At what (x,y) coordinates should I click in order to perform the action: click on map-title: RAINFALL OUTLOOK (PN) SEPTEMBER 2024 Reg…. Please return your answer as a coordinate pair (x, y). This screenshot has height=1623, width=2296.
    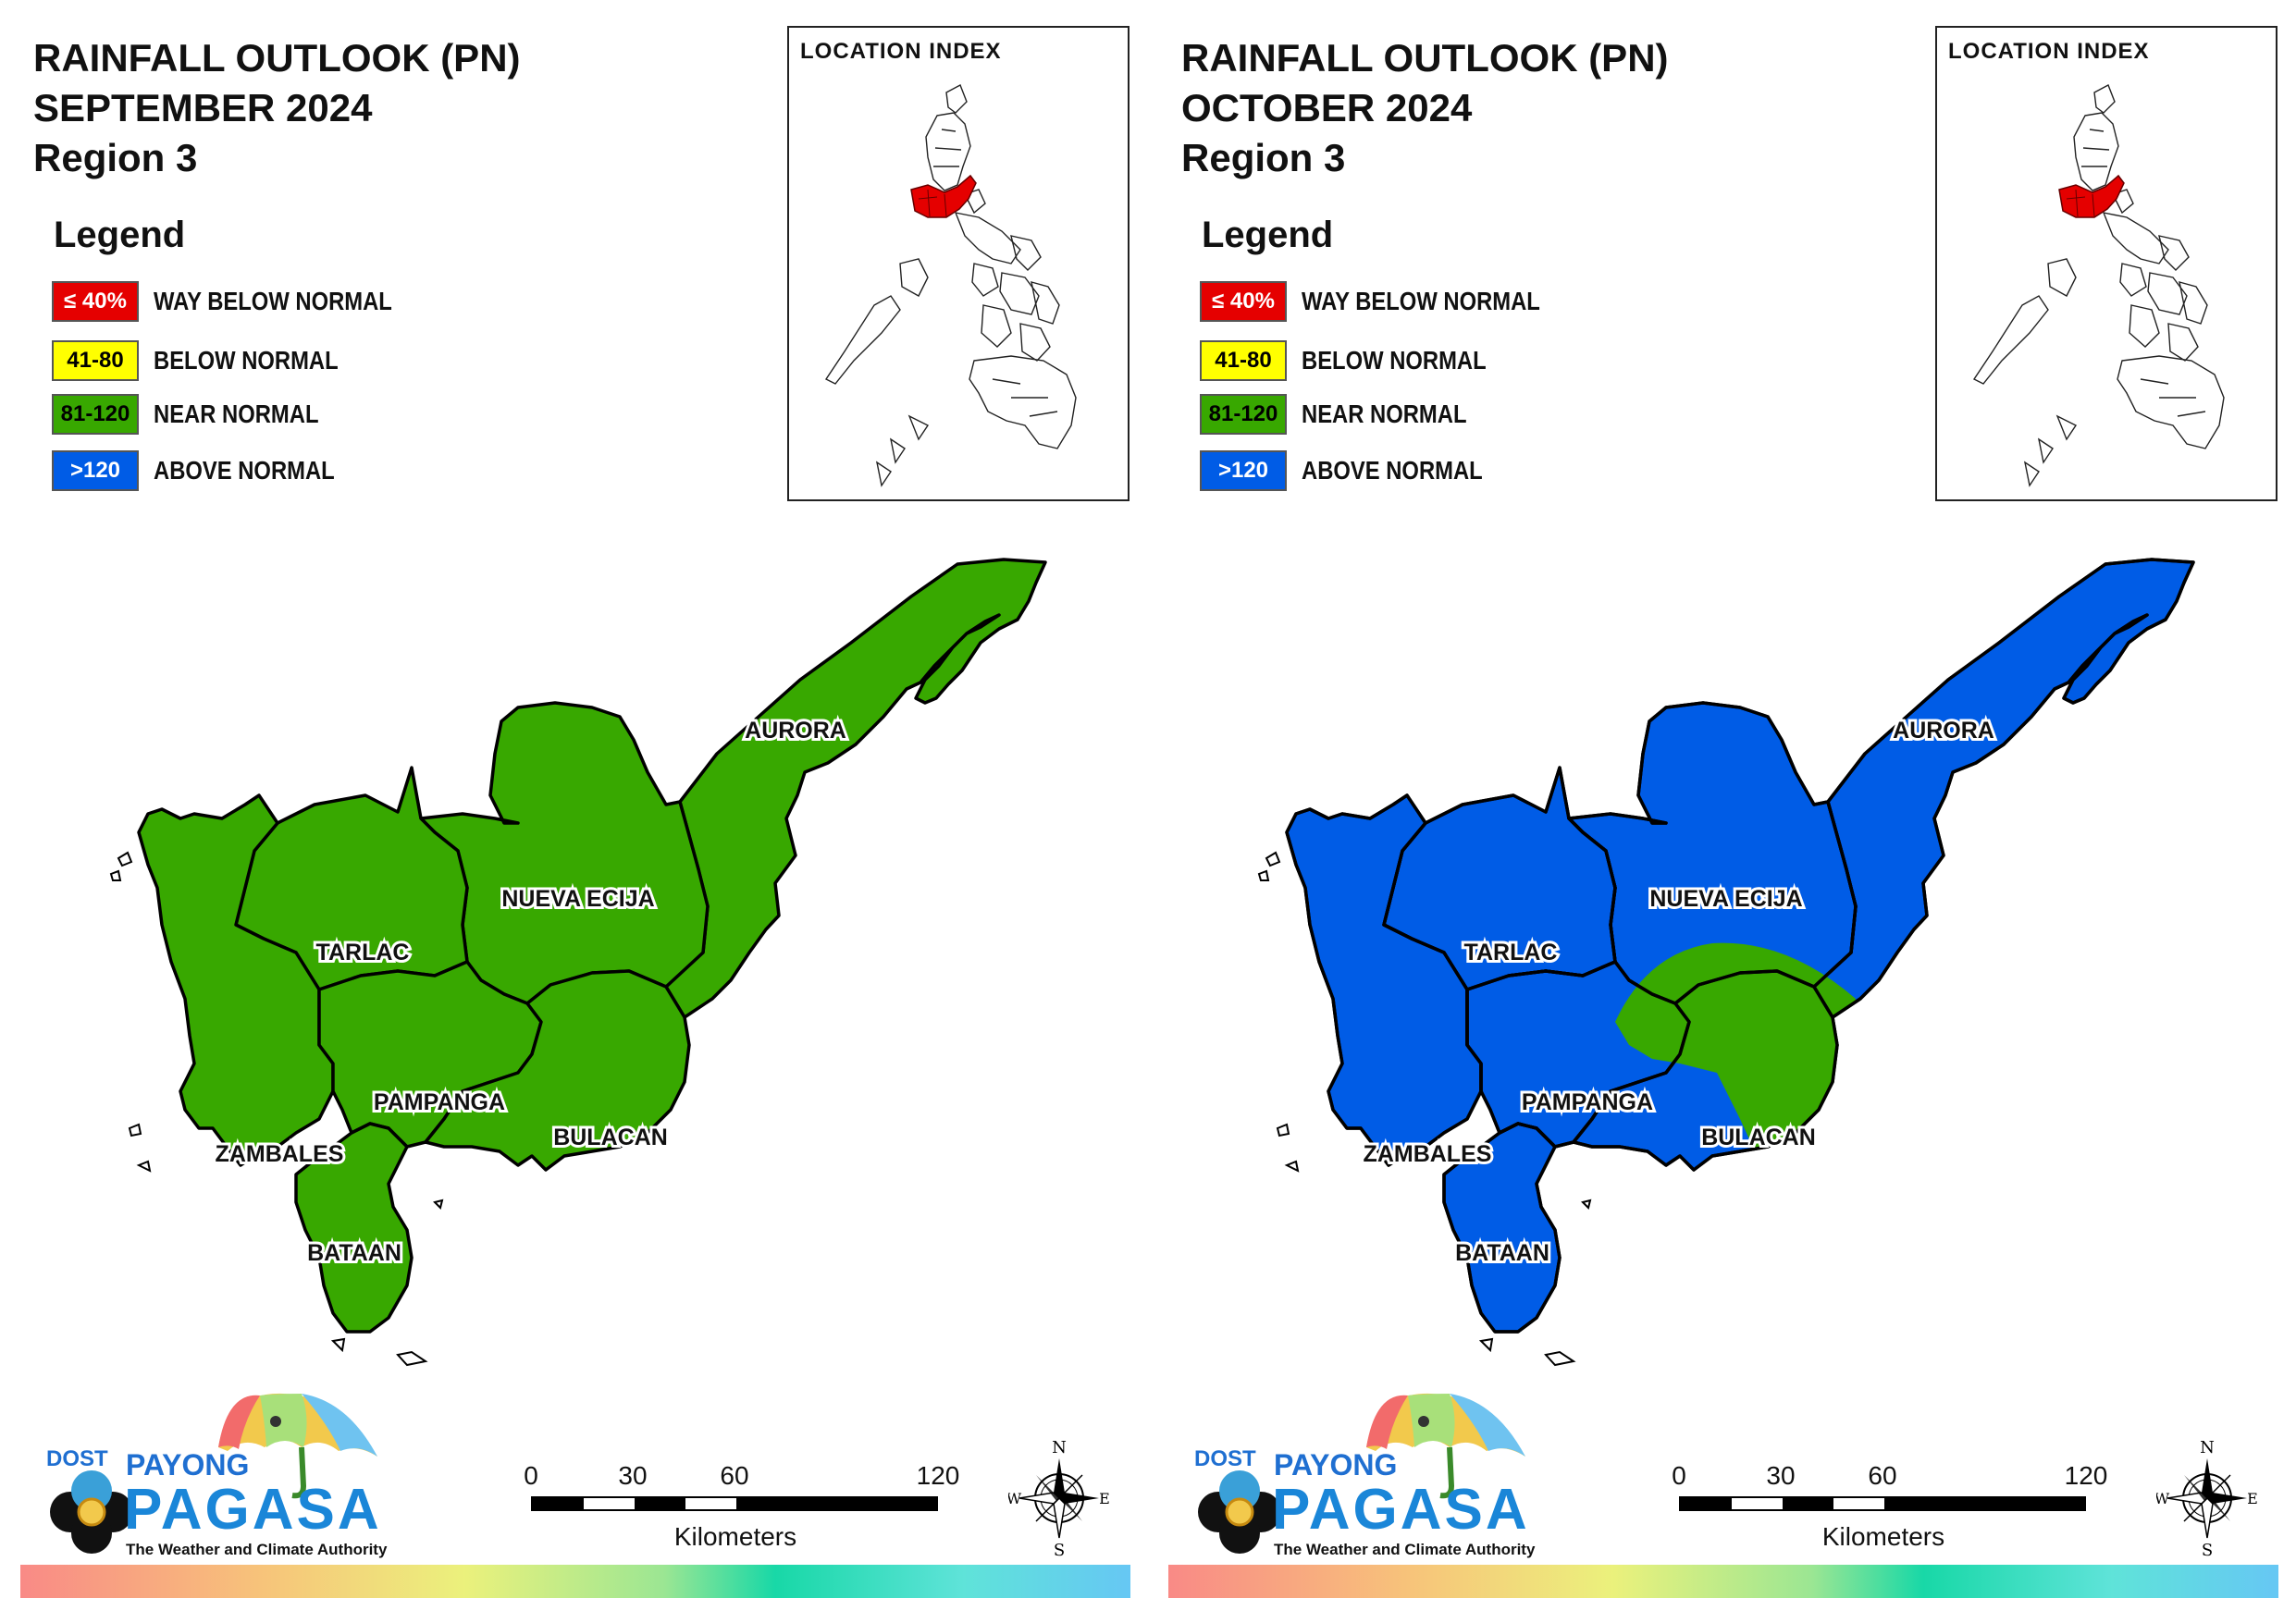
    Looking at the image, I should click on (277, 108).